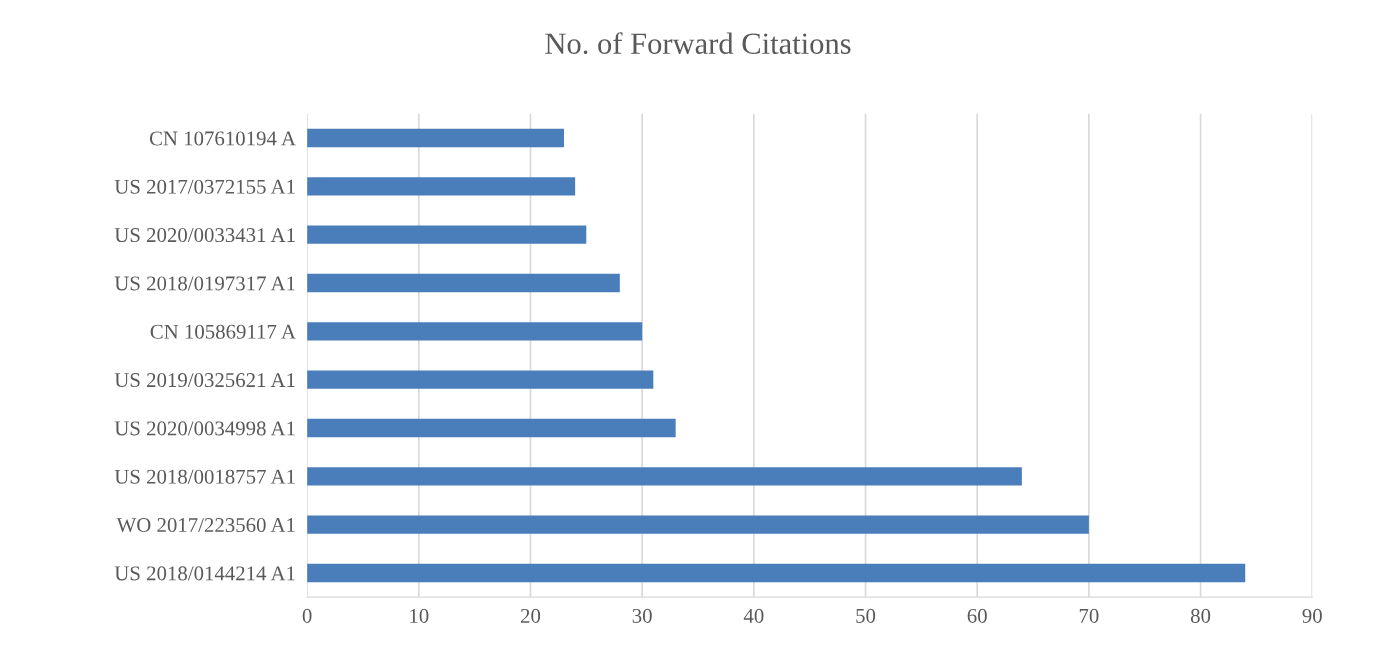  Describe the element at coordinates (204, 186) in the screenshot. I see `y-tick-label: US 2017/0372155 A1` at that location.